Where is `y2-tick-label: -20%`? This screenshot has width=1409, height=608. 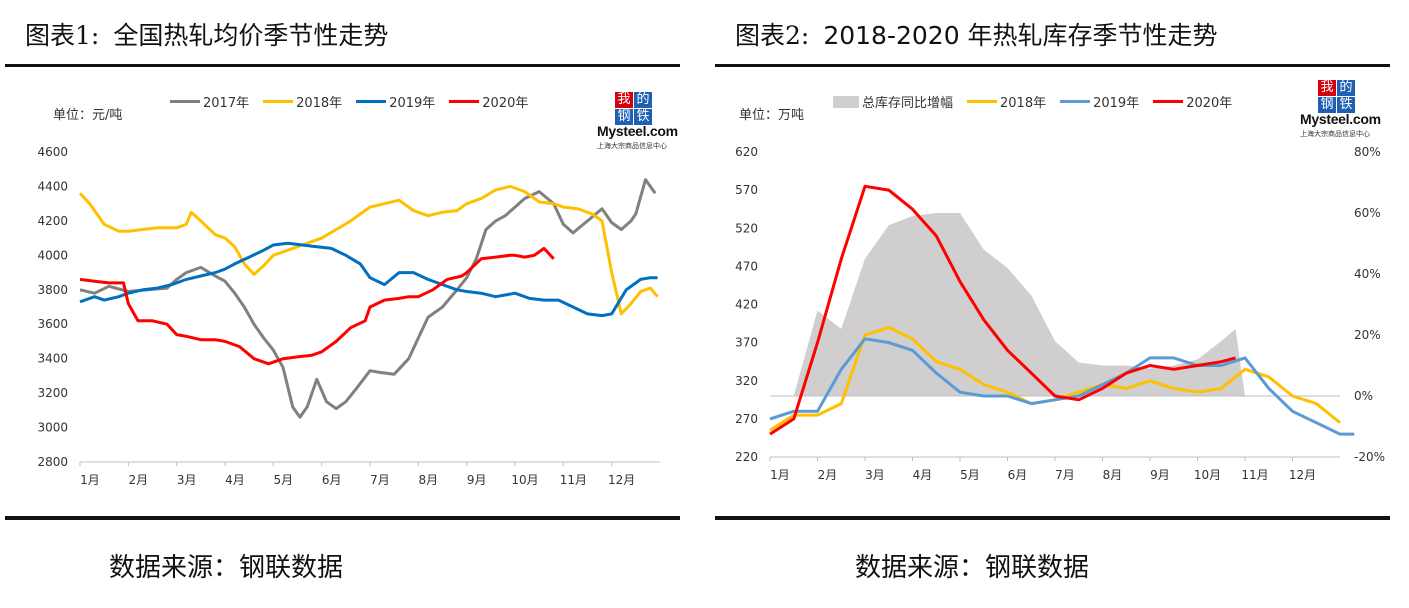
y2-tick-label: -20% is located at coordinates (1369, 457).